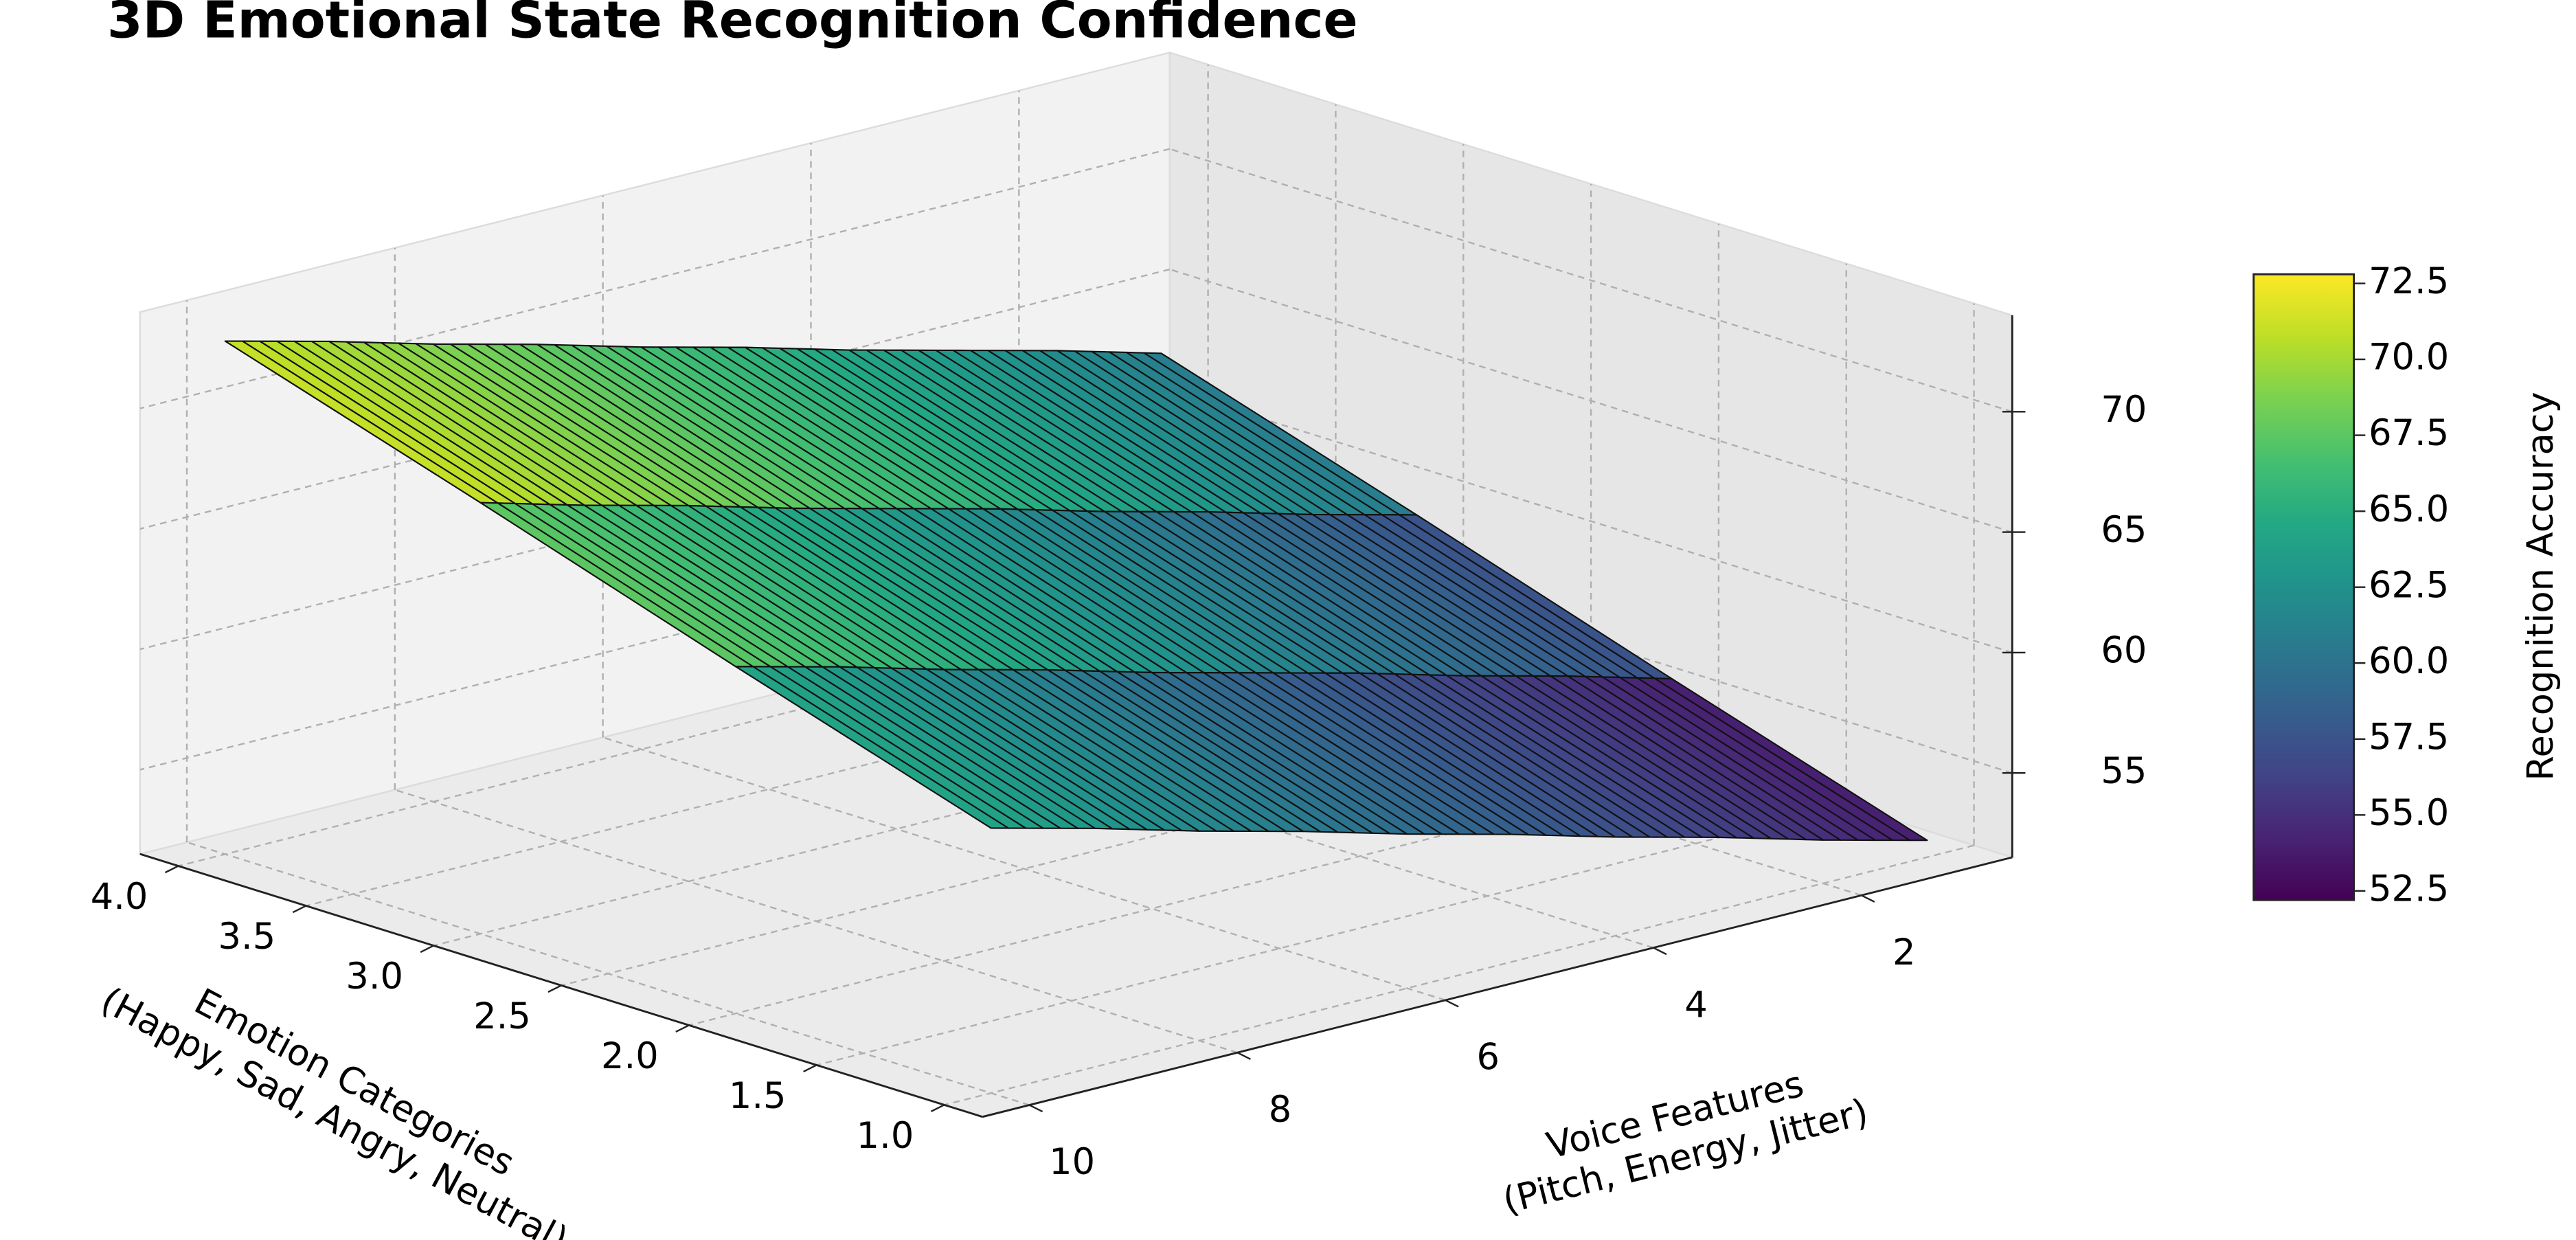 The width and height of the screenshot is (2576, 1240). What do you see at coordinates (502, 1016) in the screenshot?
I see `x-tick-label: 2.5` at bounding box center [502, 1016].